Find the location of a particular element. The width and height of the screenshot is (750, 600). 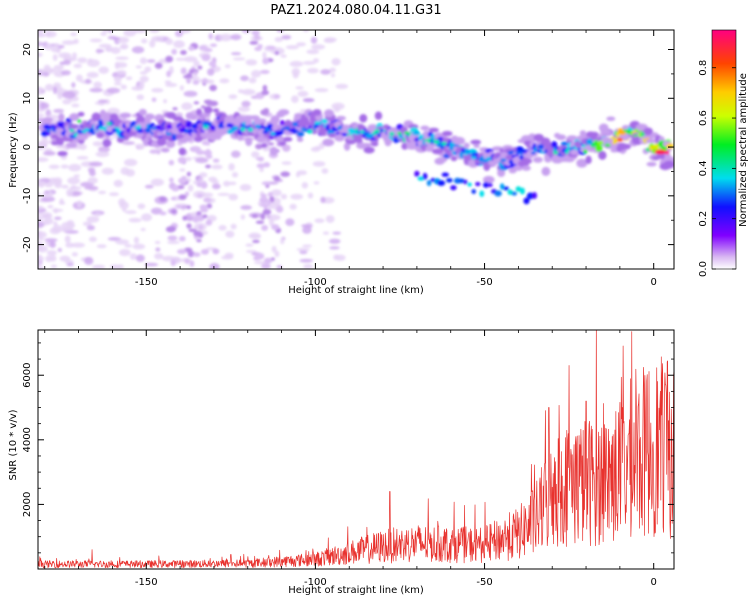

colorbar-label: Normalized spectral amplitude is located at coordinates (743, 150).